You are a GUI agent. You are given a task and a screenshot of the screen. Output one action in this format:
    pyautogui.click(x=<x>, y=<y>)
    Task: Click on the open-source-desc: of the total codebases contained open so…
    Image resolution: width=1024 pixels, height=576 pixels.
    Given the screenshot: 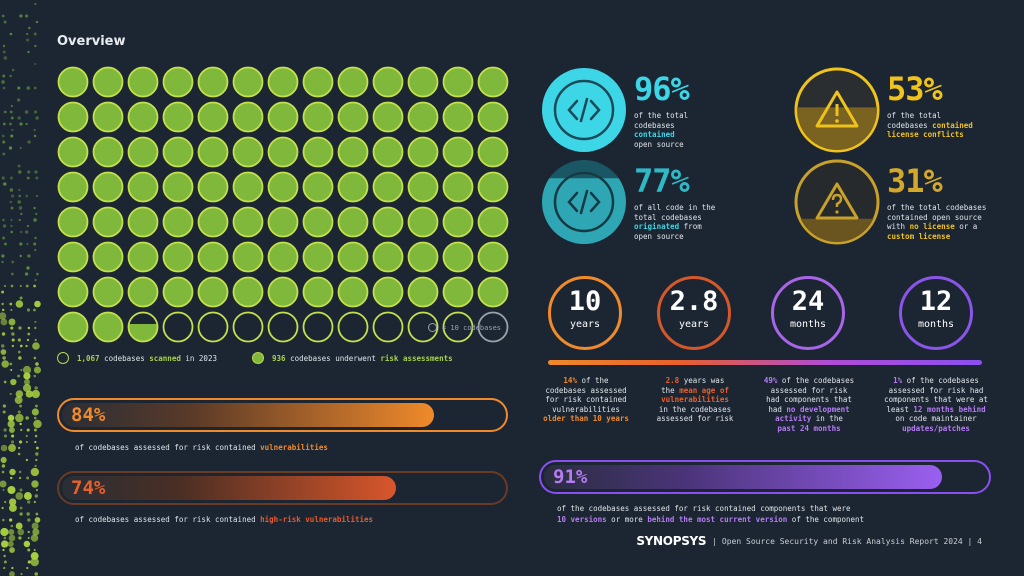 What is the action you would take?
    pyautogui.click(x=661, y=130)
    